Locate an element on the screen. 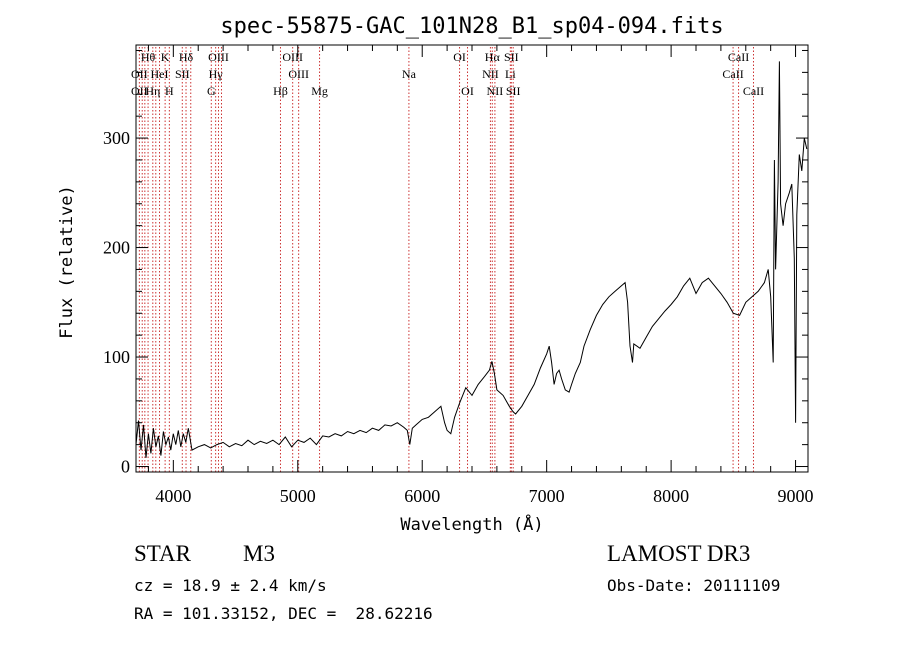 This screenshot has height=649, width=900. spectral-line-label: Hγ is located at coordinates (216, 74).